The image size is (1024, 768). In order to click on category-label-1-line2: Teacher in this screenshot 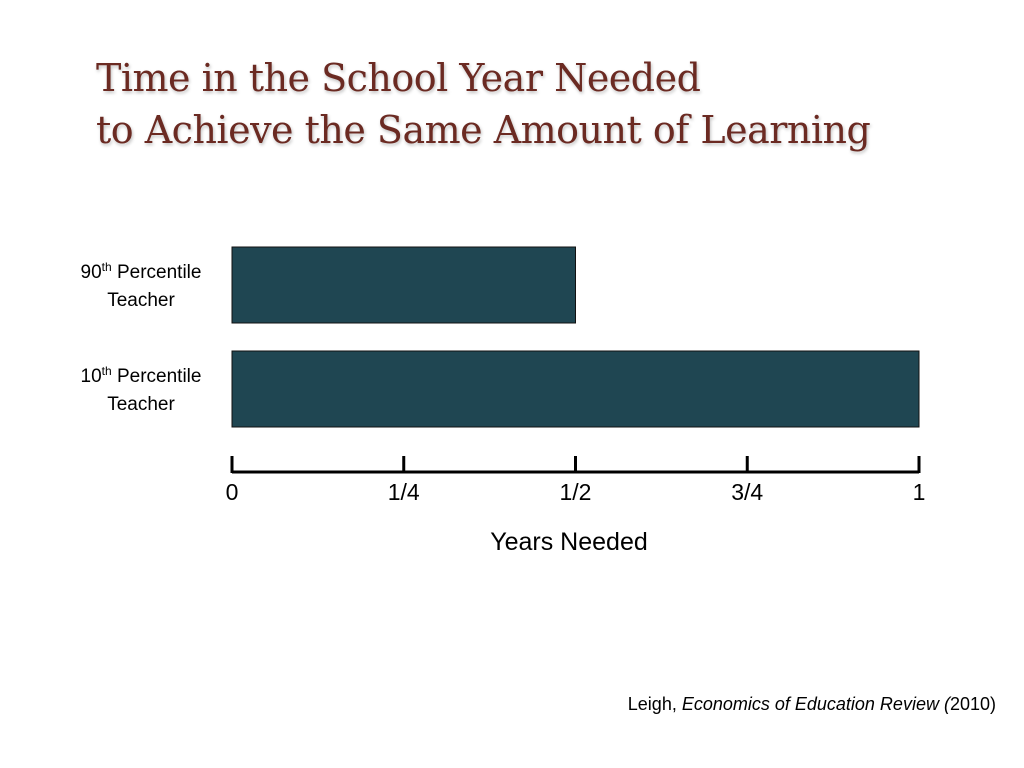, I will do `click(141, 404)`.